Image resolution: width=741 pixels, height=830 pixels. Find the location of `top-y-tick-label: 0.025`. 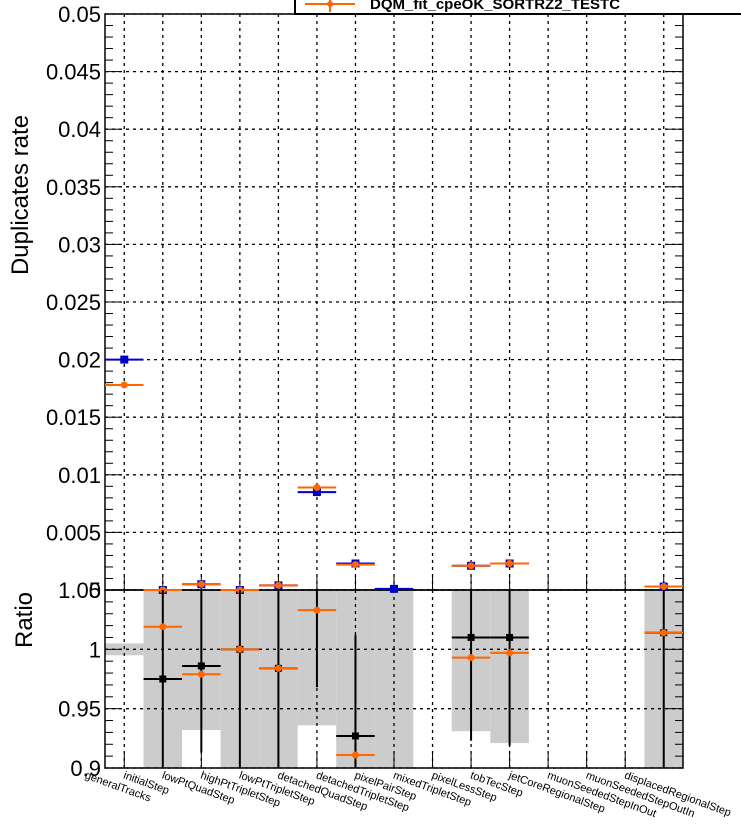

top-y-tick-label: 0.025 is located at coordinates (73, 302).